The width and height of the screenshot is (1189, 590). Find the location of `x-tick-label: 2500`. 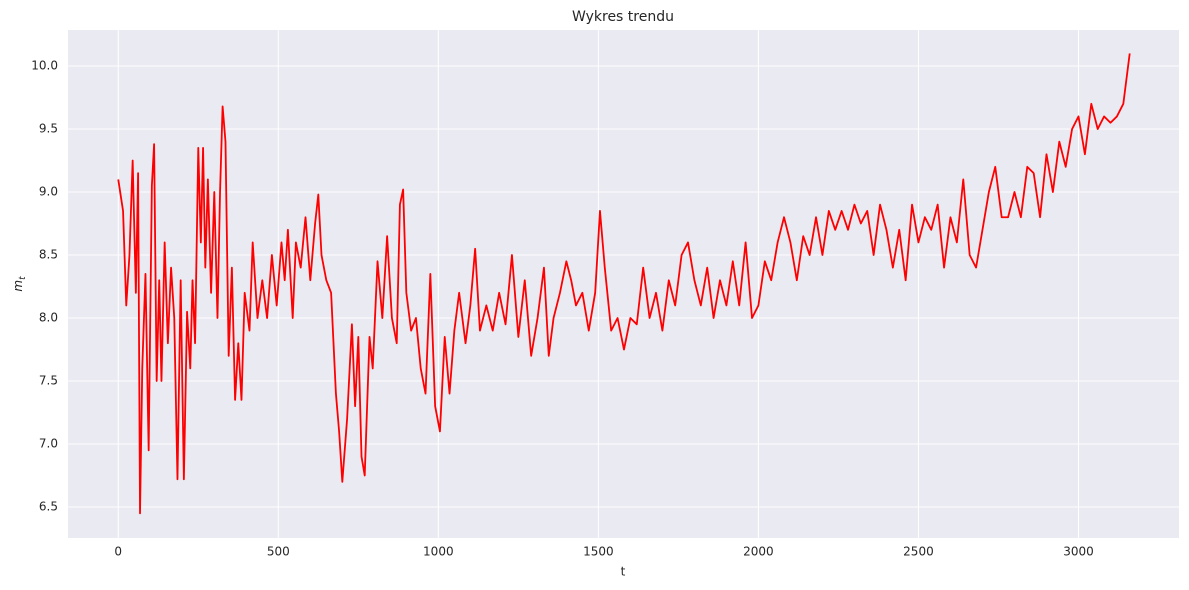

x-tick-label: 2500 is located at coordinates (918, 552).